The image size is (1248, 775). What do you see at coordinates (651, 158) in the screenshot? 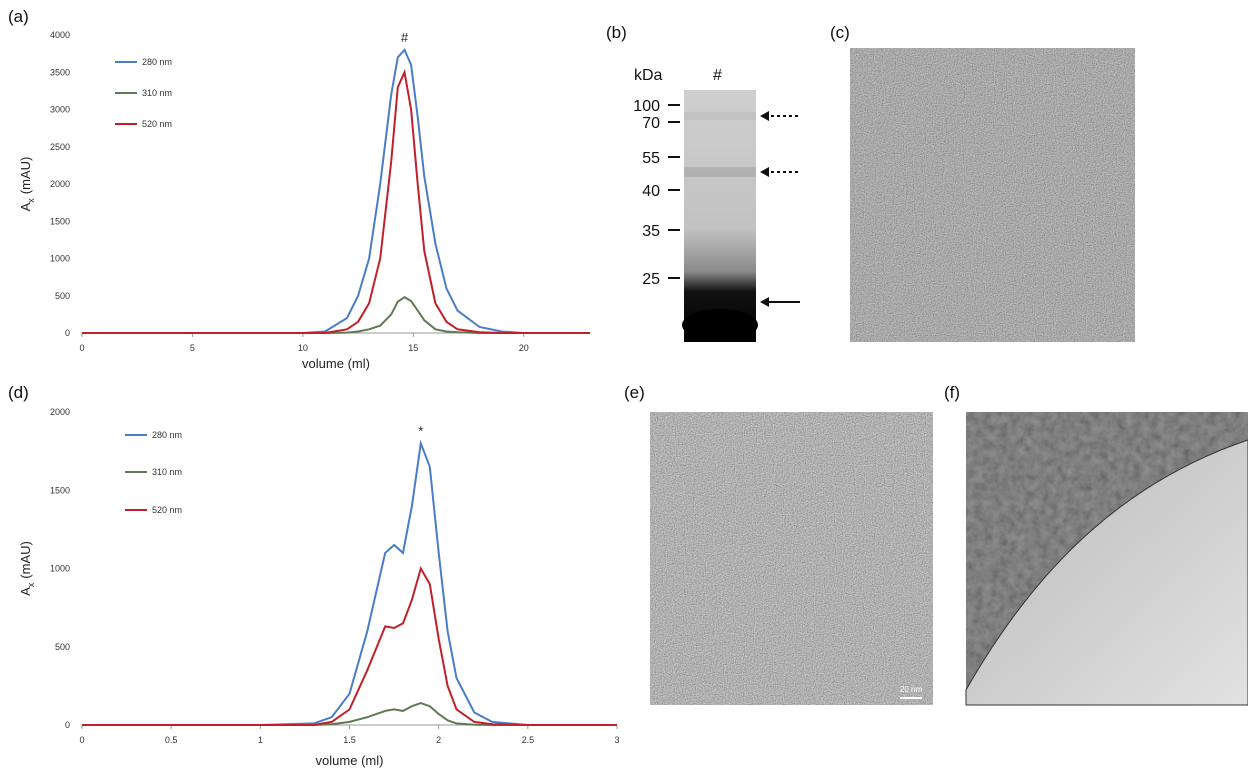
I see `marker-label: 55` at bounding box center [651, 158].